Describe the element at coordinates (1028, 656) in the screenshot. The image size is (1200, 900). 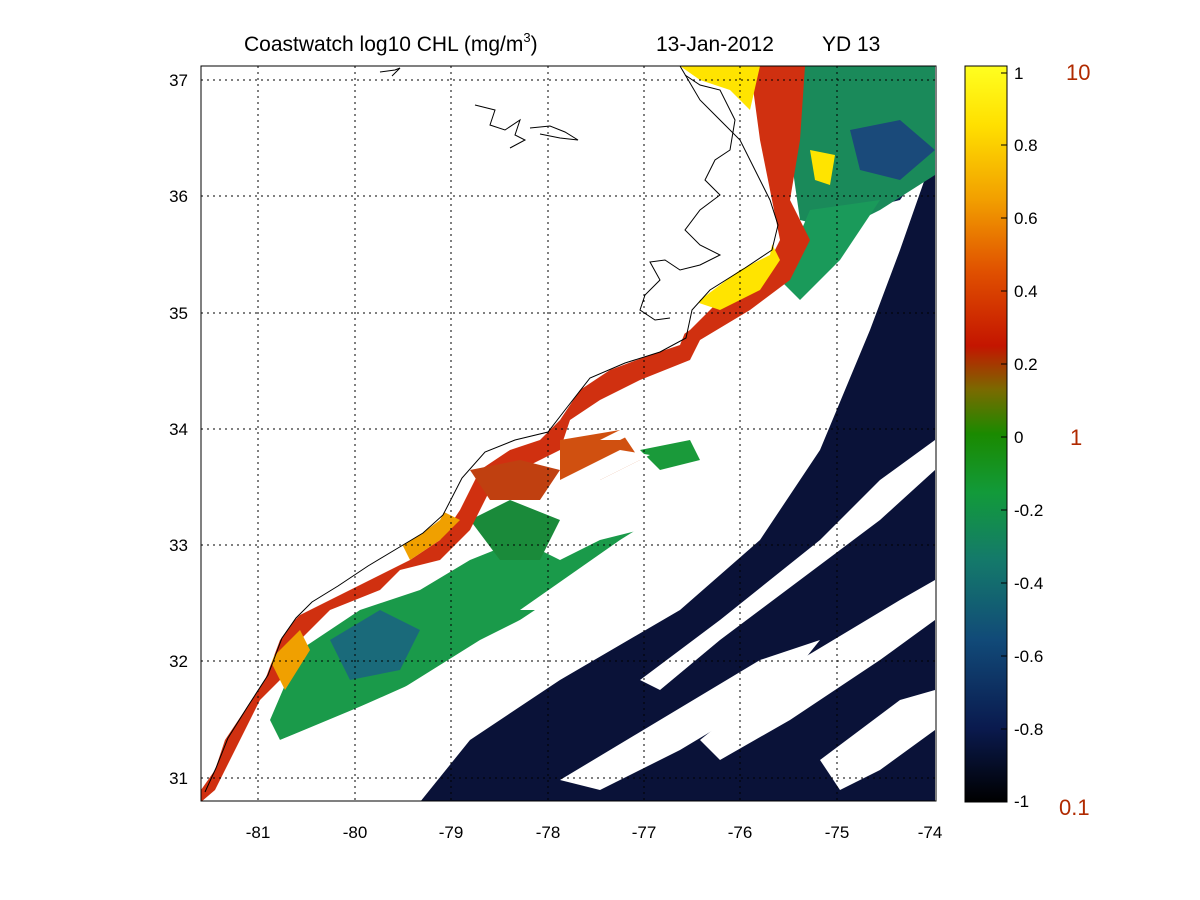
I see `colorbar-tick-label: -0.6` at that location.